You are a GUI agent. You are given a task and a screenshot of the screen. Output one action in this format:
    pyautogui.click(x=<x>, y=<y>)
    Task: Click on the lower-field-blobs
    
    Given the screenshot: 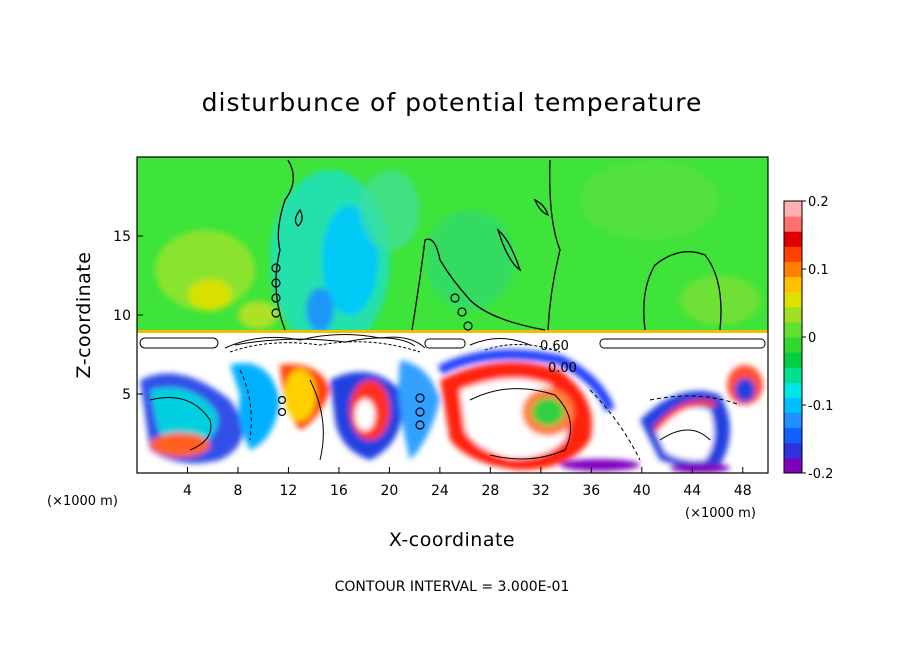 What is the action you would take?
    pyautogui.click(x=451, y=411)
    